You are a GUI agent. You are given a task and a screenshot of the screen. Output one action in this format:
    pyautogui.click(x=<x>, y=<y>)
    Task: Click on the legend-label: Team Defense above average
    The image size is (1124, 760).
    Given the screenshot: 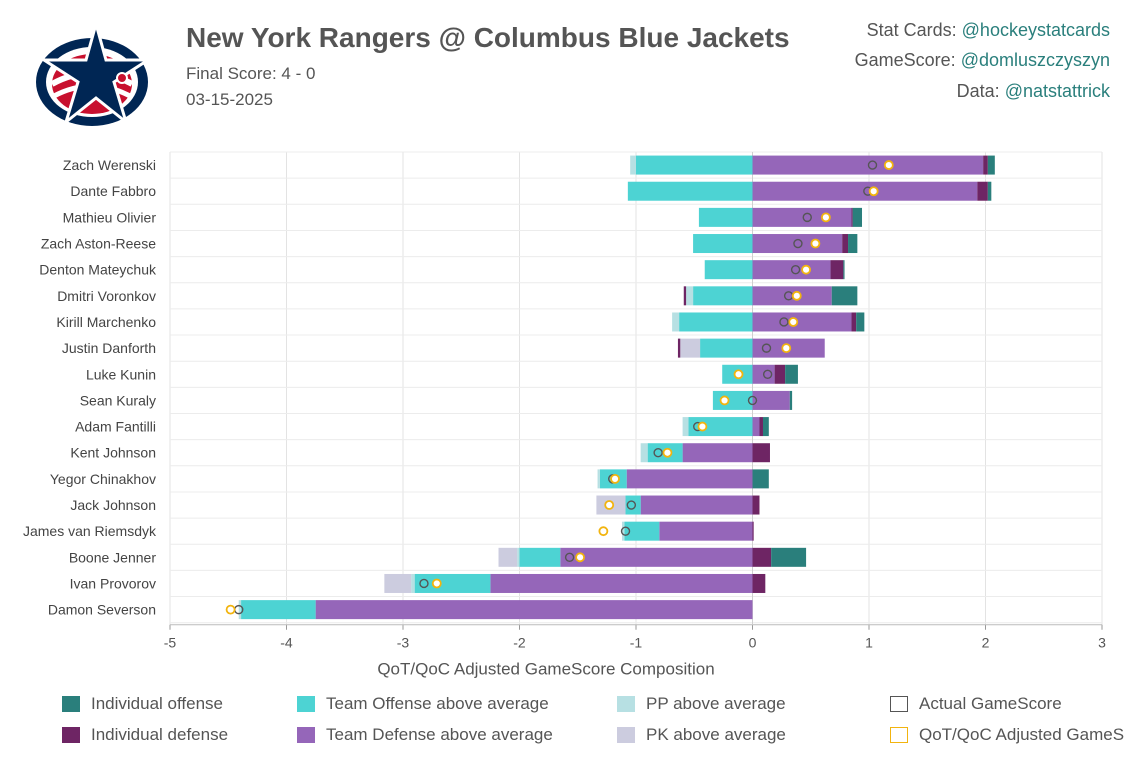 What is the action you would take?
    pyautogui.click(x=439, y=734)
    